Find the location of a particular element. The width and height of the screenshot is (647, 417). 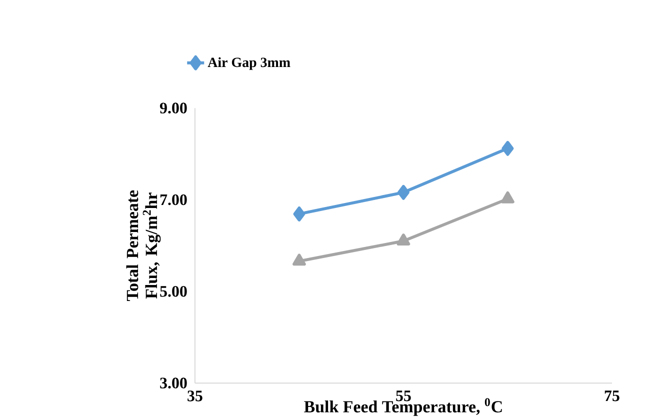

legend-label: Air Gap 3mm is located at coordinates (249, 63).